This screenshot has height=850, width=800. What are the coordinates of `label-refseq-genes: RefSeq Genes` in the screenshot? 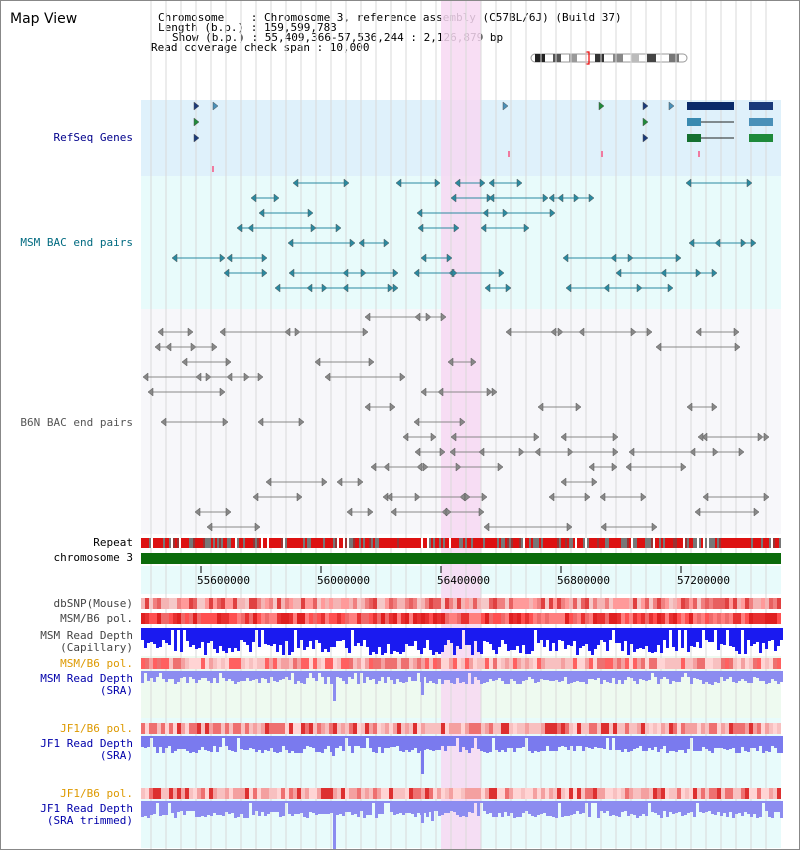 It's located at (93, 137).